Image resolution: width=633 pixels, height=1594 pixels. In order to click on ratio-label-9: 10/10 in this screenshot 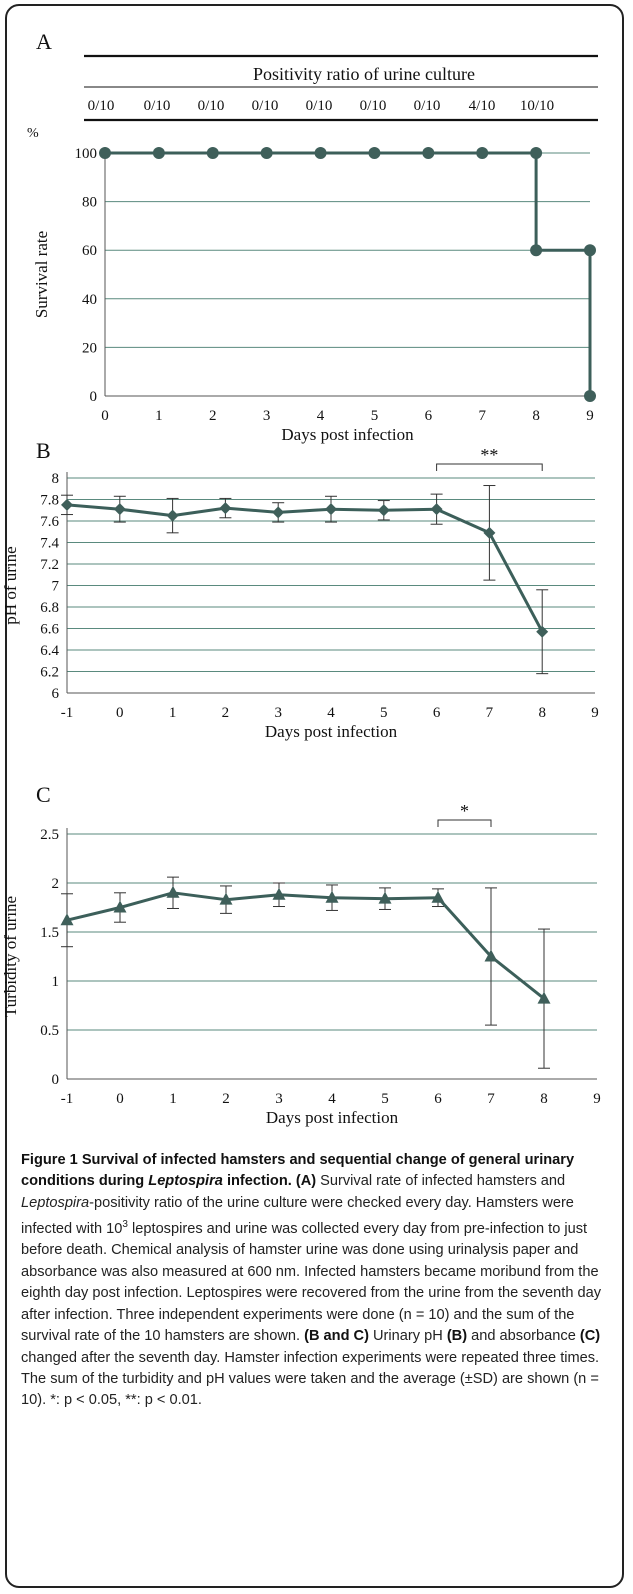, I will do `click(537, 106)`.